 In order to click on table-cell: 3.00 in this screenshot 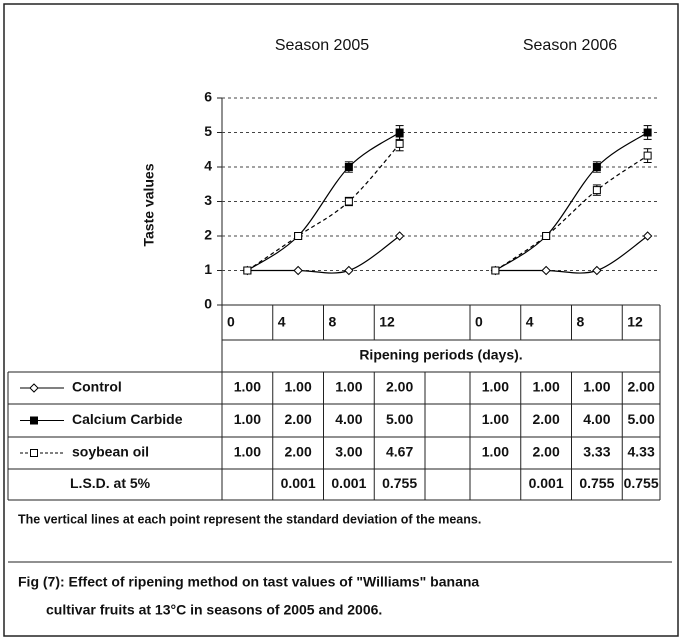, I will do `click(348, 452)`.